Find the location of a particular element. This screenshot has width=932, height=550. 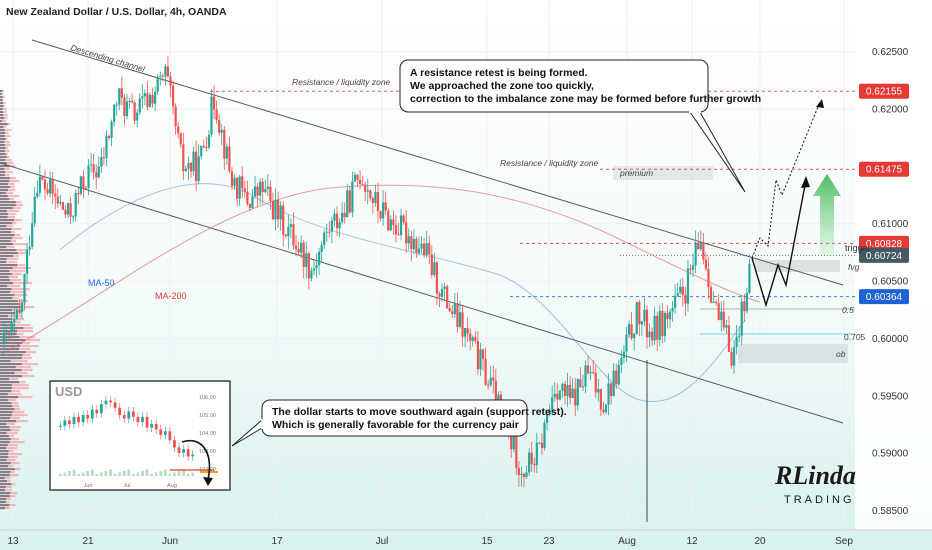

price-level-tag is located at coordinates (884, 91).